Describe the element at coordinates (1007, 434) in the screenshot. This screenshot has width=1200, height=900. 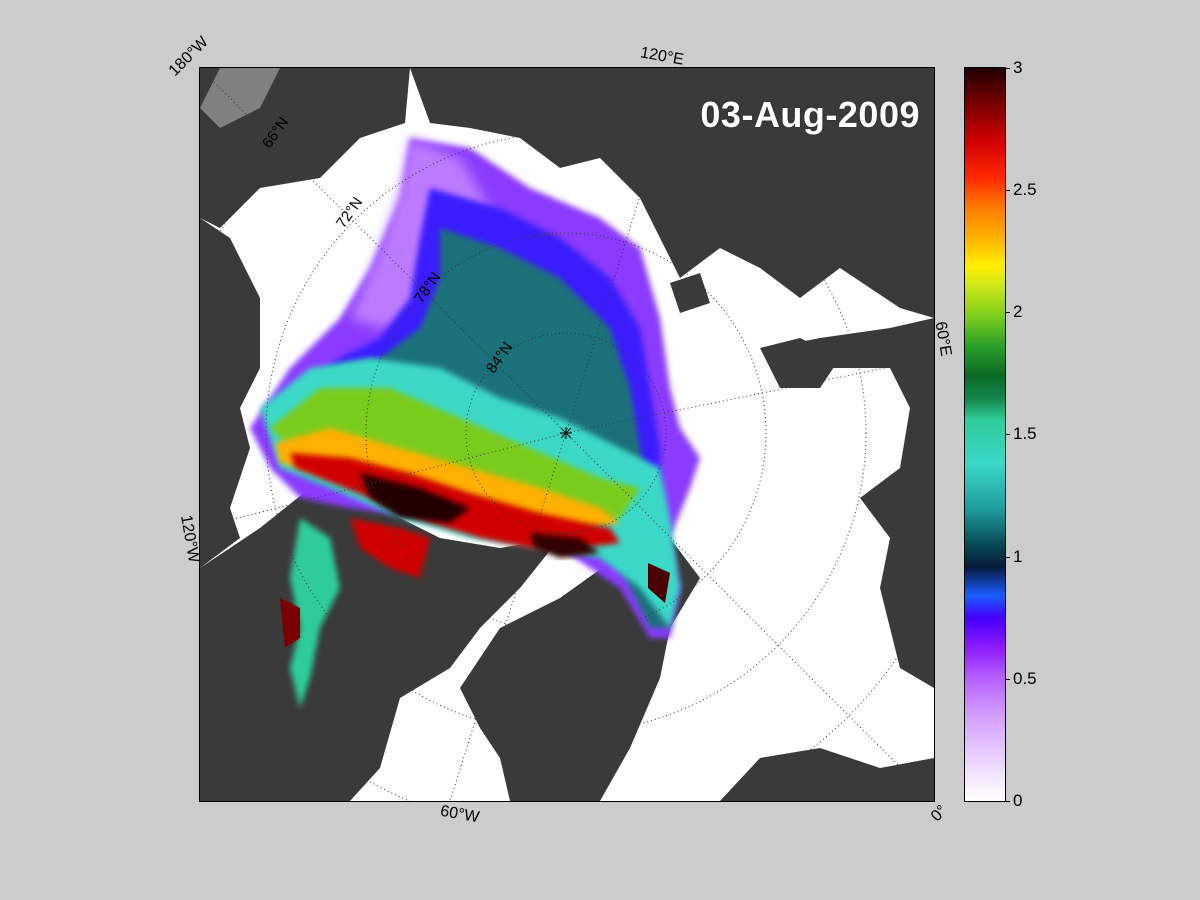
I see `colorbar-tick-1.5` at that location.